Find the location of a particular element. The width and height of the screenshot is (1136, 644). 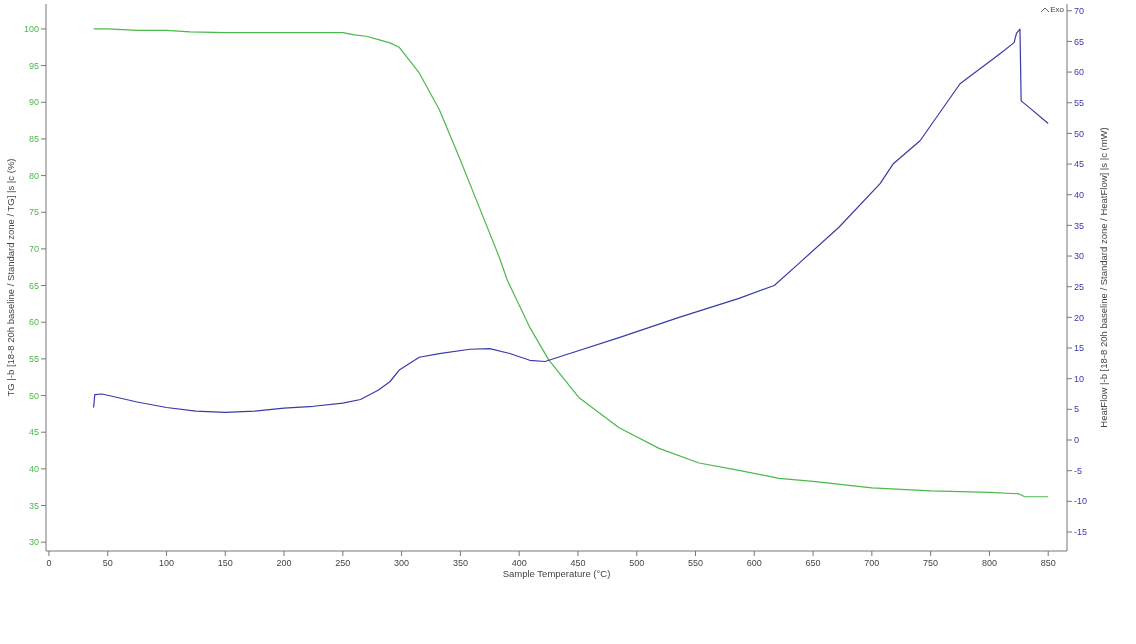

y-tick-label: 75 is located at coordinates (33, 212).